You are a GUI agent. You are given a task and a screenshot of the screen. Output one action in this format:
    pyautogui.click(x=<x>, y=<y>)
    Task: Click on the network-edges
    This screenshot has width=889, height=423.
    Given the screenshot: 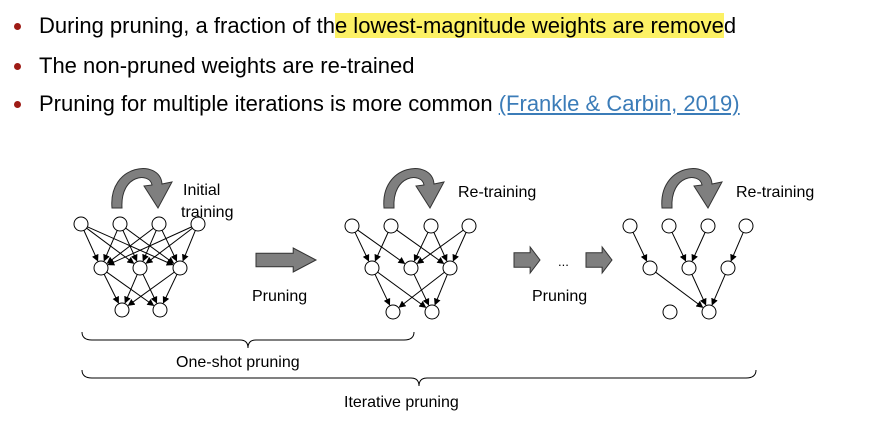 What is the action you would take?
    pyautogui.click(x=413, y=267)
    